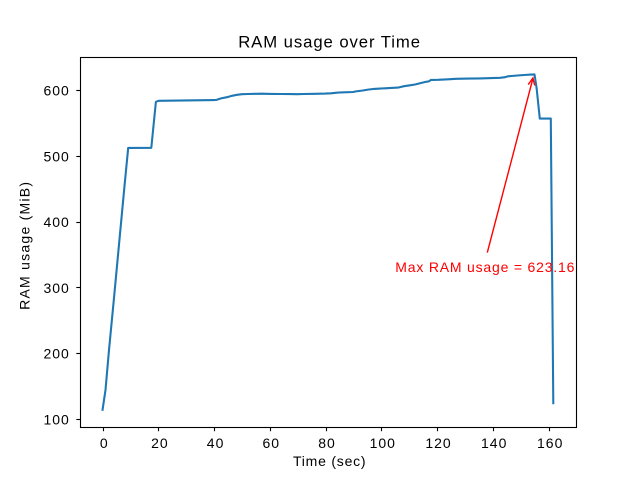  Describe the element at coordinates (56, 288) in the screenshot. I see `svg-text: 300` at that location.